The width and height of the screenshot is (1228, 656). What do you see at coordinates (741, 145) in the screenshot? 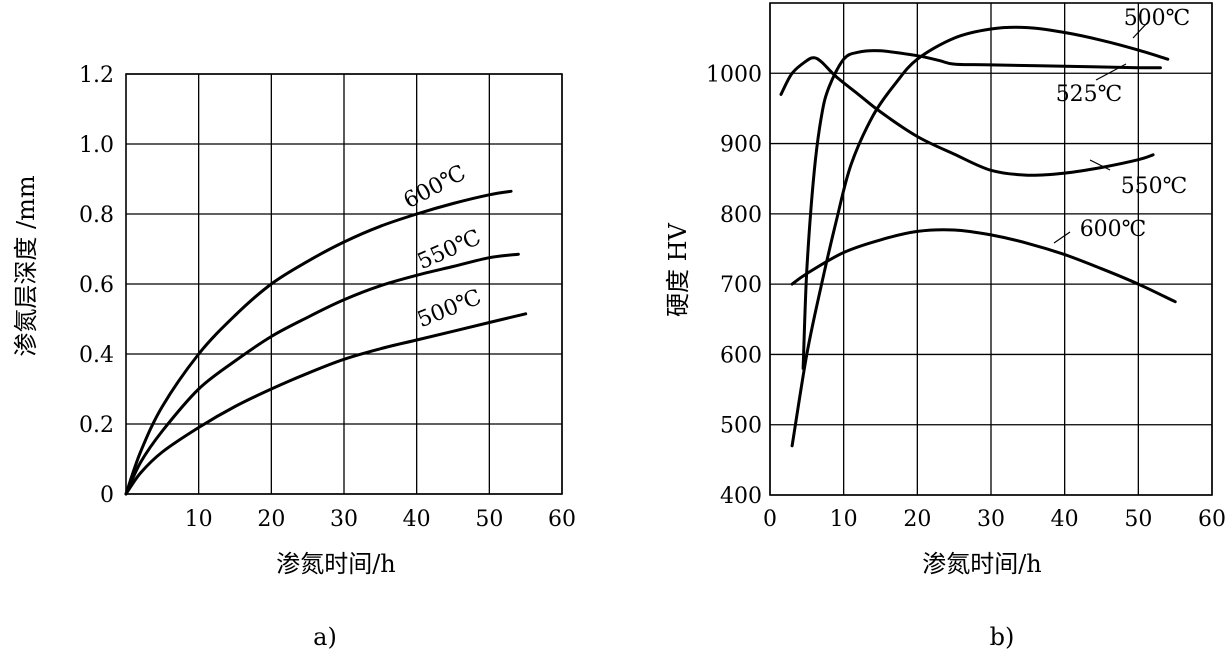
I see `y-tick-label: 900` at bounding box center [741, 145].